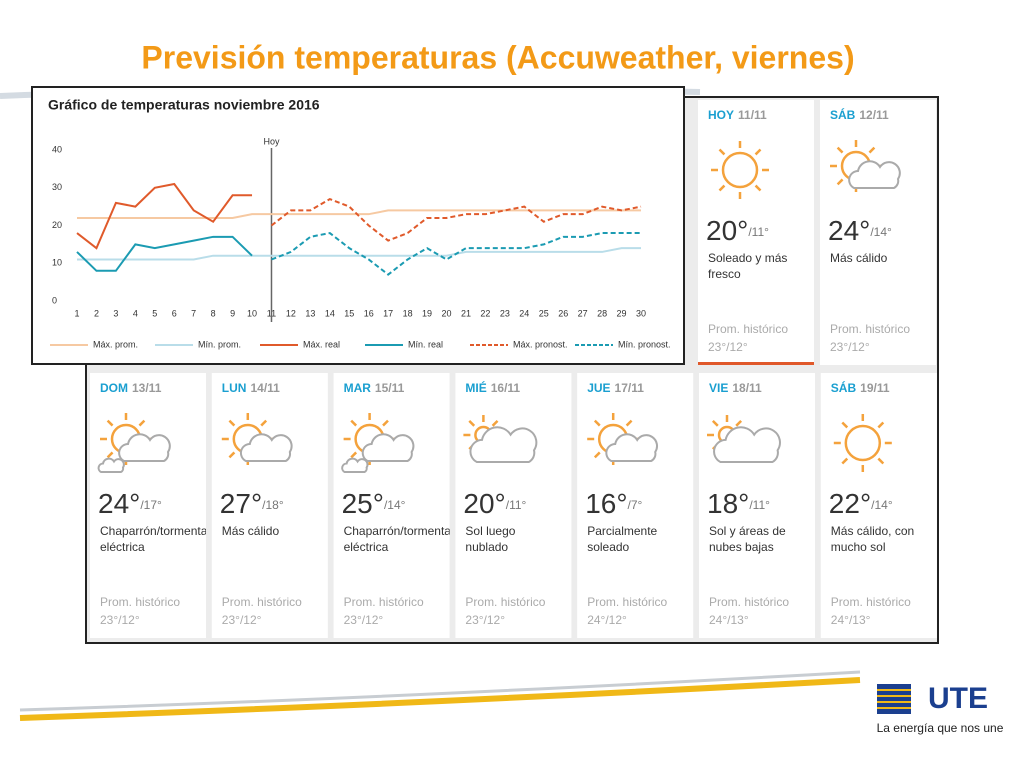 The height and width of the screenshot is (768, 1024). I want to click on legend-label: Máx. pronost., so click(540, 344).